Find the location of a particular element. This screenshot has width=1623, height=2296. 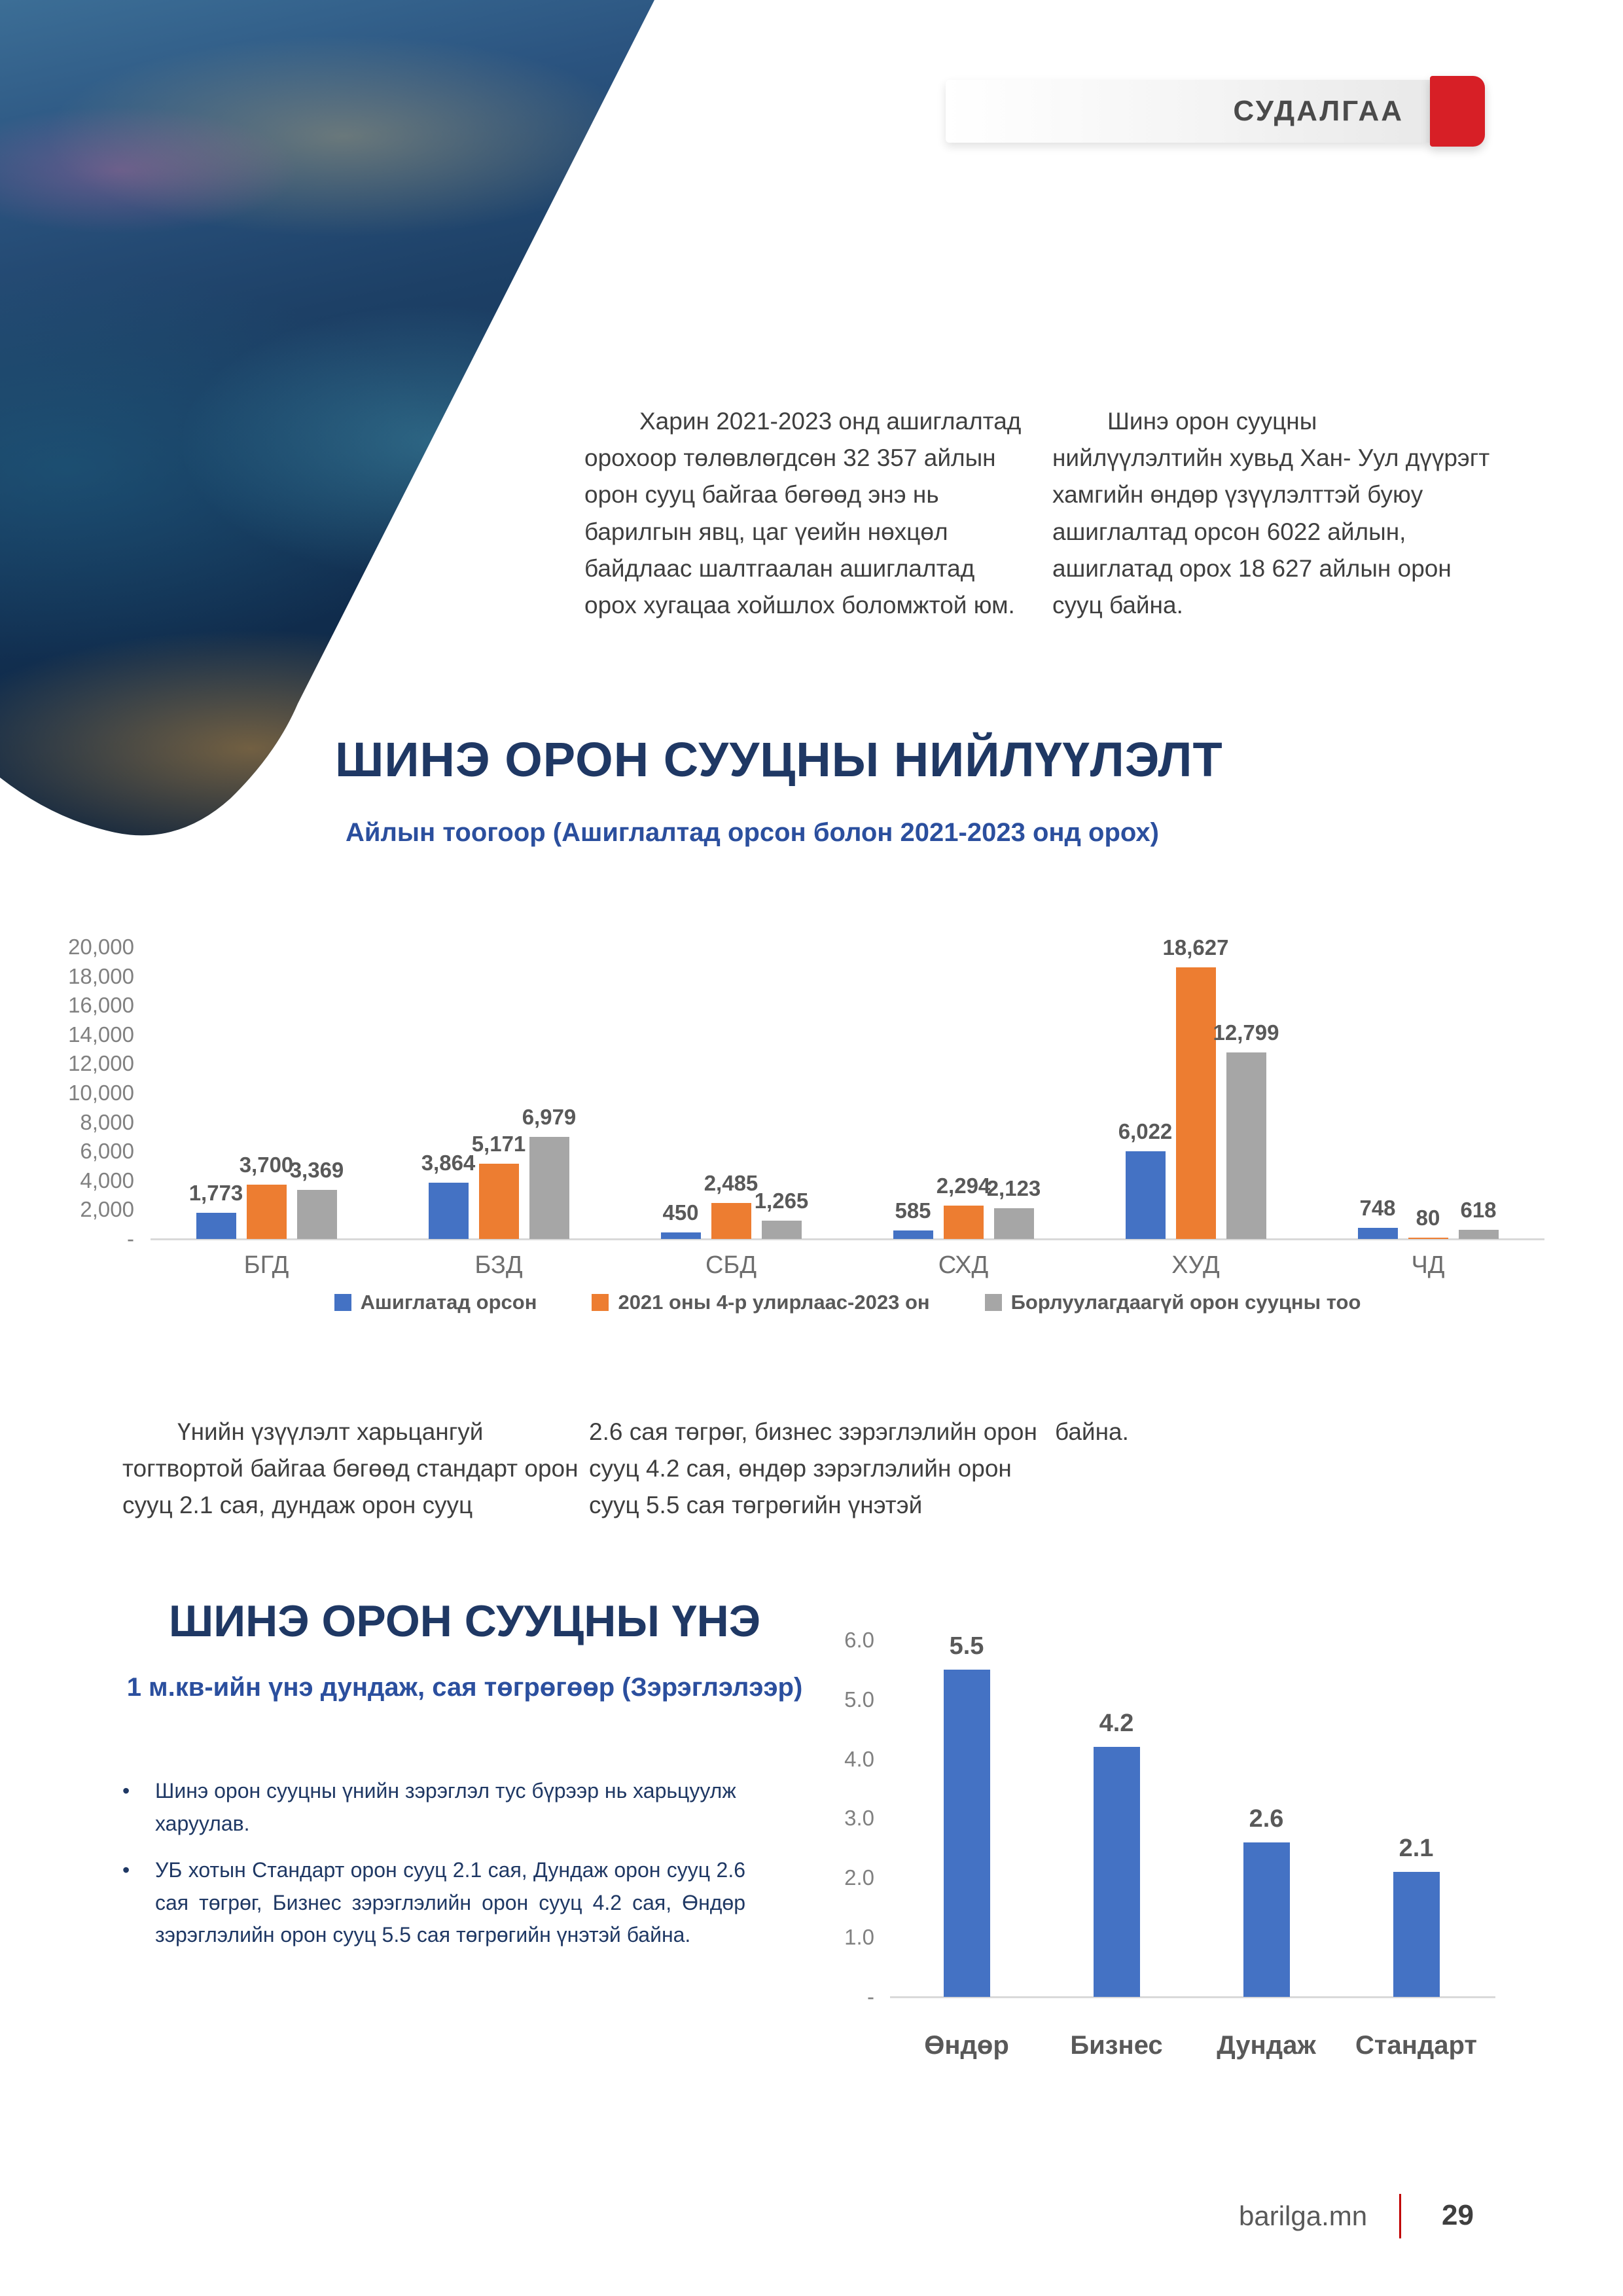

x-category-label: ХУД is located at coordinates (1195, 1265).